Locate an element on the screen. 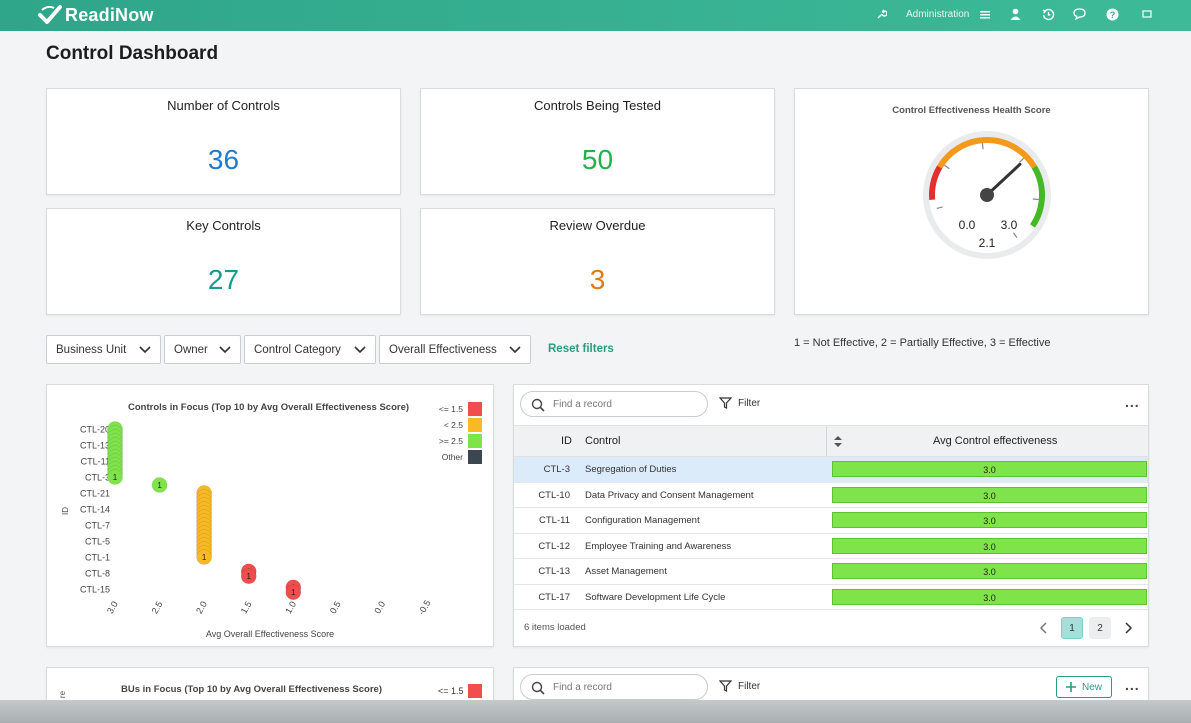 The width and height of the screenshot is (1191, 723). kpi-card-controls-being-tested: Controls Being Tested 50 is located at coordinates (597, 141).